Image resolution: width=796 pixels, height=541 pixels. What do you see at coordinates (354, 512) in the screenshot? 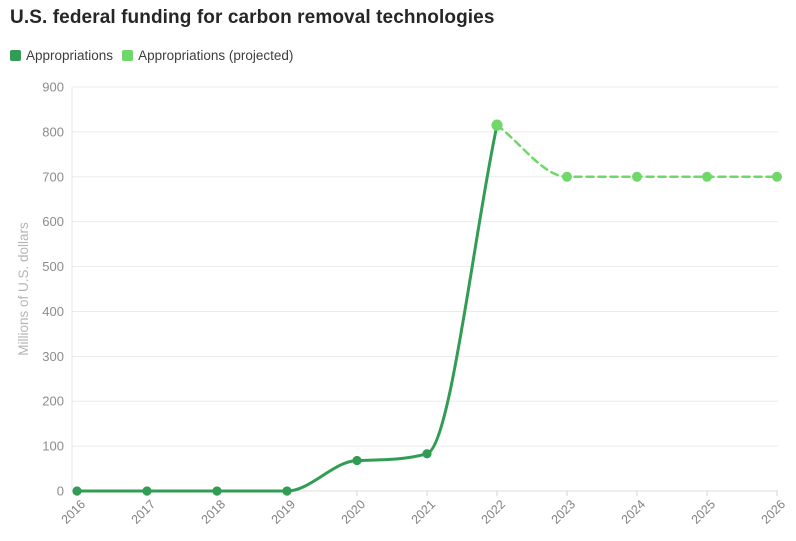
I see `x-tick-label: 2020` at bounding box center [354, 512].